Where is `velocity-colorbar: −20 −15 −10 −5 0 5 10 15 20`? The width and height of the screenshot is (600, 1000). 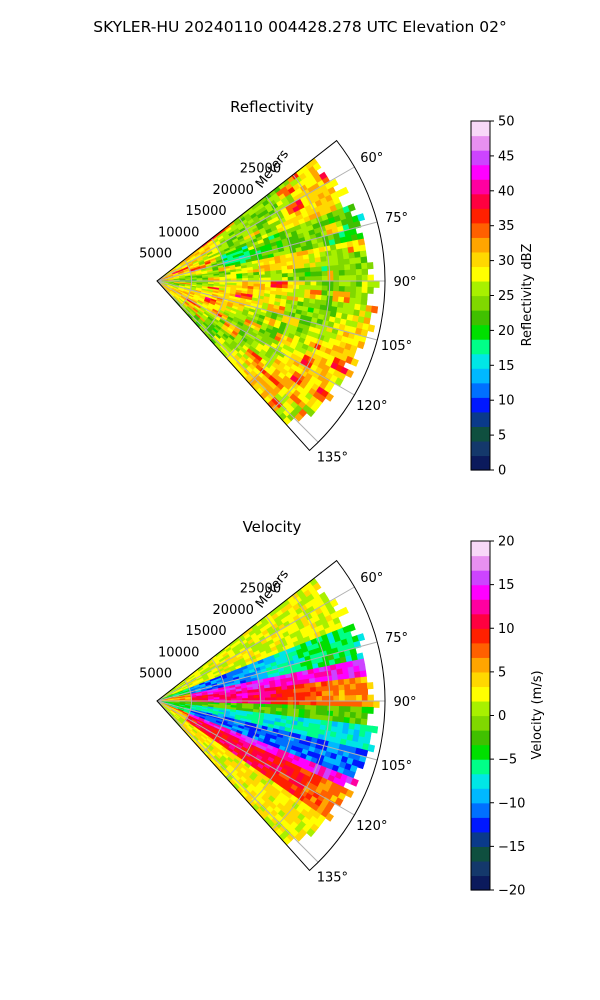
velocity-colorbar: −20 −15 −10 −5 0 5 10 15 20 is located at coordinates (497, 717).